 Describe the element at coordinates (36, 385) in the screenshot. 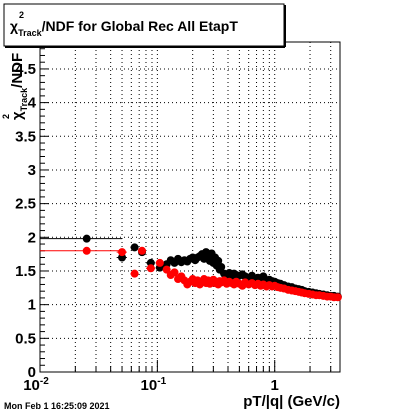

I see `x-tick-label: 10⁻²` at that location.